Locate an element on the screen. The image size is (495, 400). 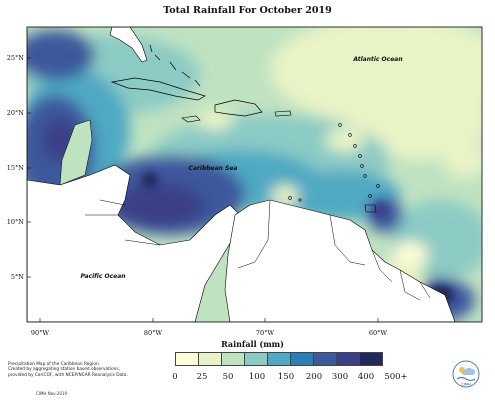
map-title: Total Rainfall For October 2019 is located at coordinates (247, 10).